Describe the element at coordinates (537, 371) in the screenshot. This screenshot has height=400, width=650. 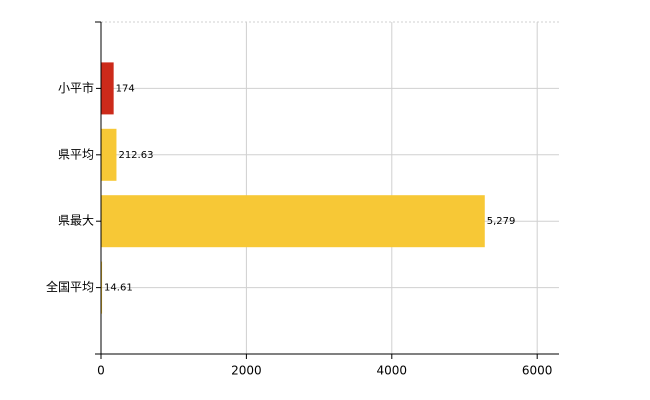
I see `x-tick-label: 6000` at that location.